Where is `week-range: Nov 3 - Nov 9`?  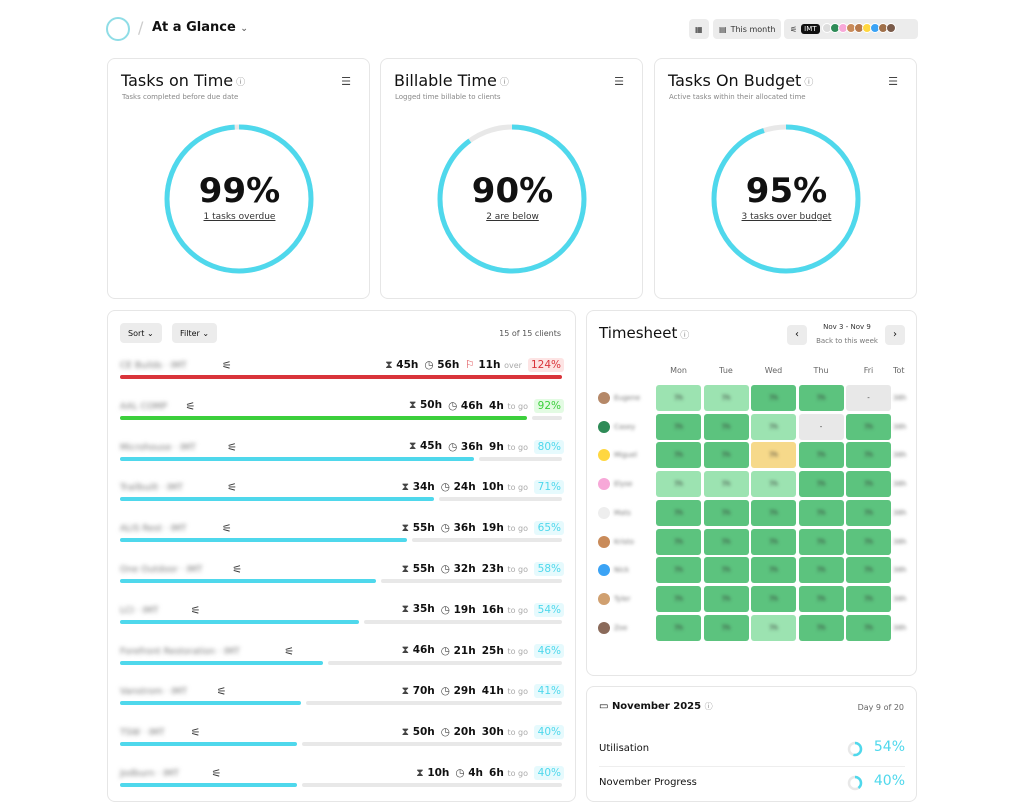
week-range: Nov 3 - Nov 9 is located at coordinates (847, 327).